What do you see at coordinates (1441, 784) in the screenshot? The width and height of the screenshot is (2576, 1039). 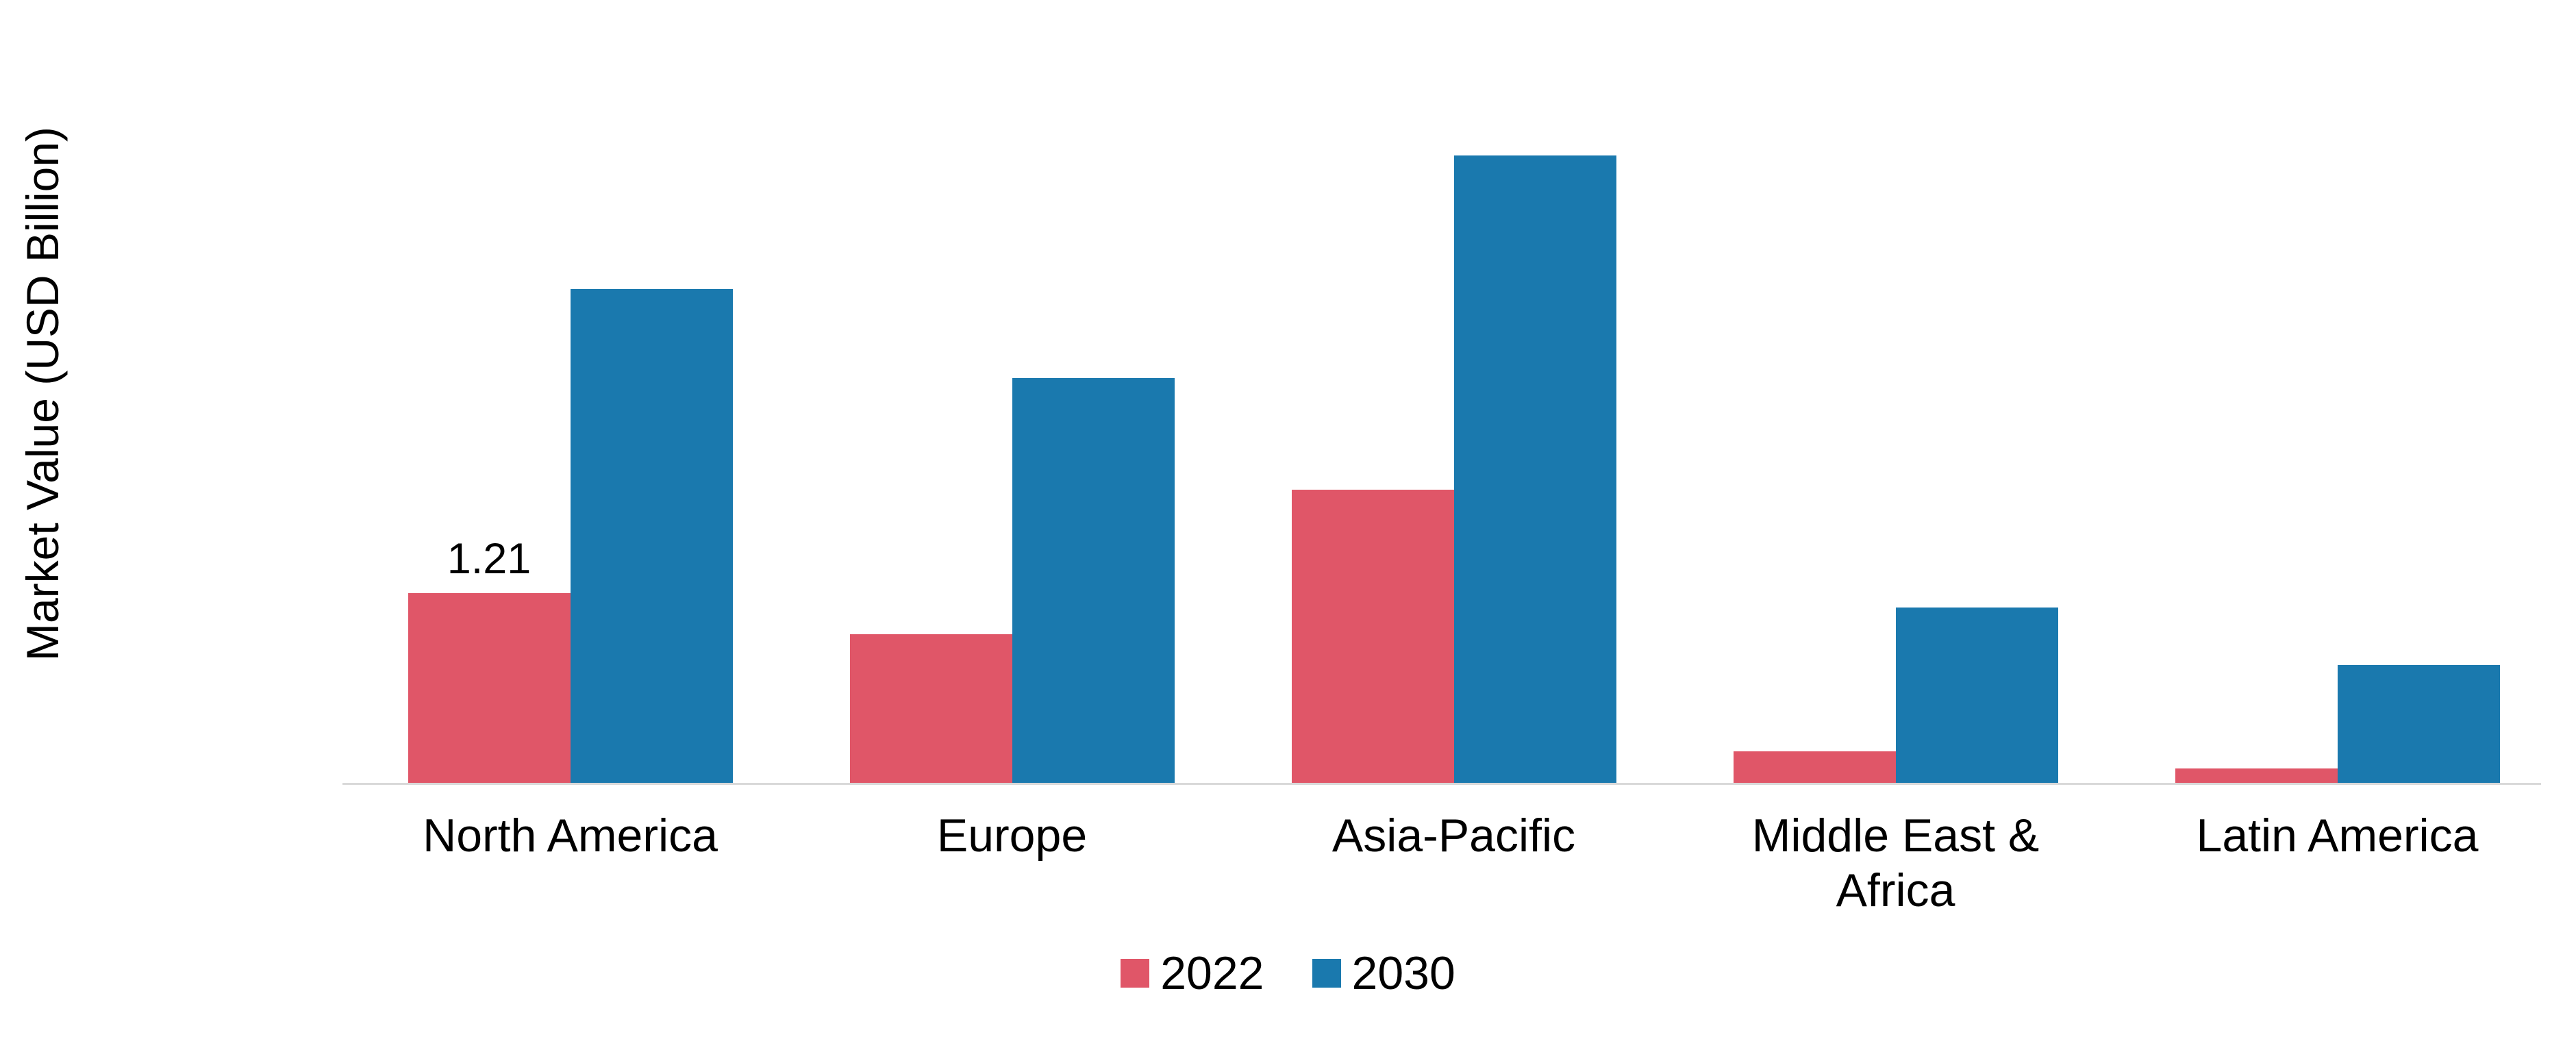 I see `x-axis-line` at bounding box center [1441, 784].